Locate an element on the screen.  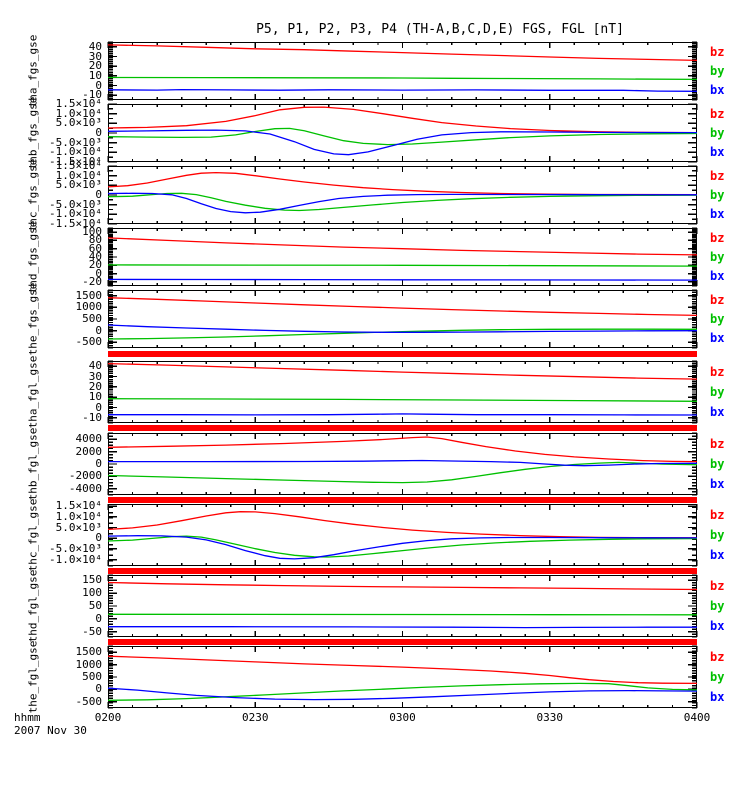
y-tick-label: 30 is located at coordinates (95, 376).